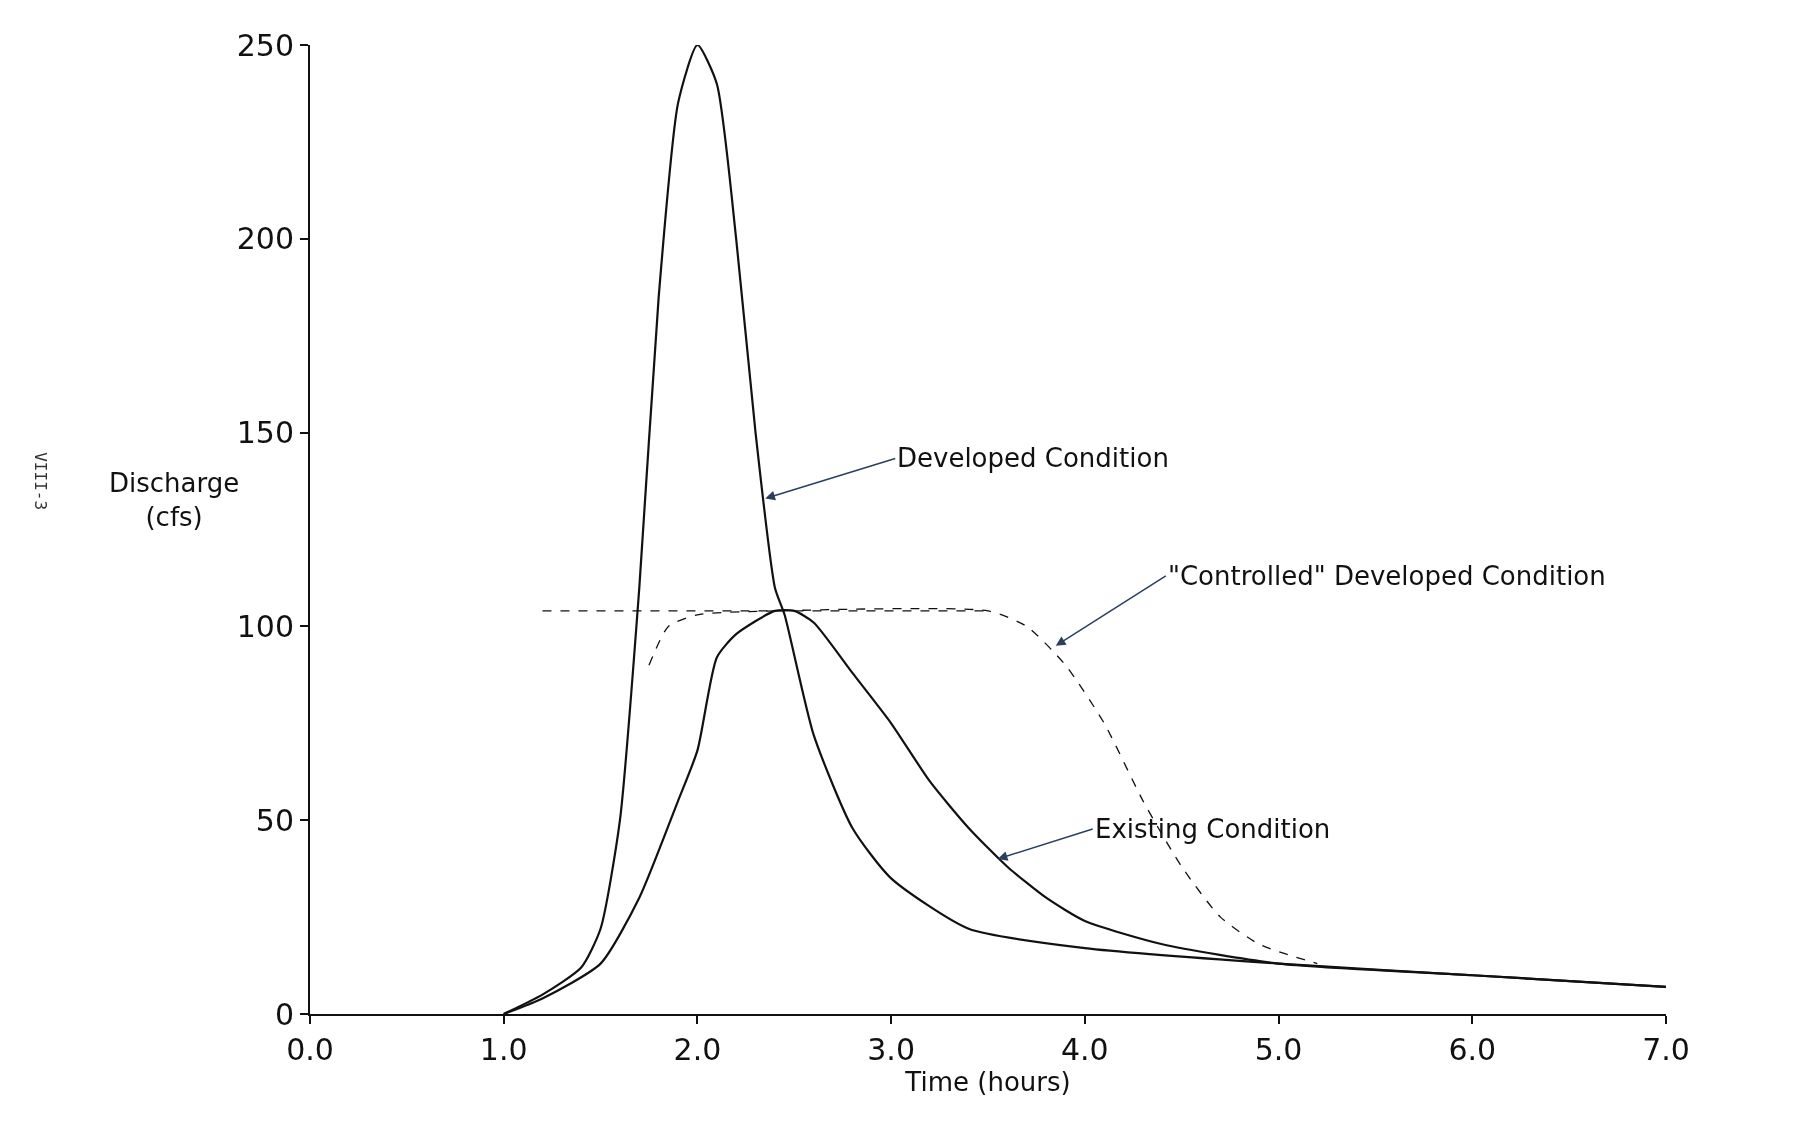 The height and width of the screenshot is (1130, 1818). I want to click on x-axis-title: Time (hours), so click(987, 1082).